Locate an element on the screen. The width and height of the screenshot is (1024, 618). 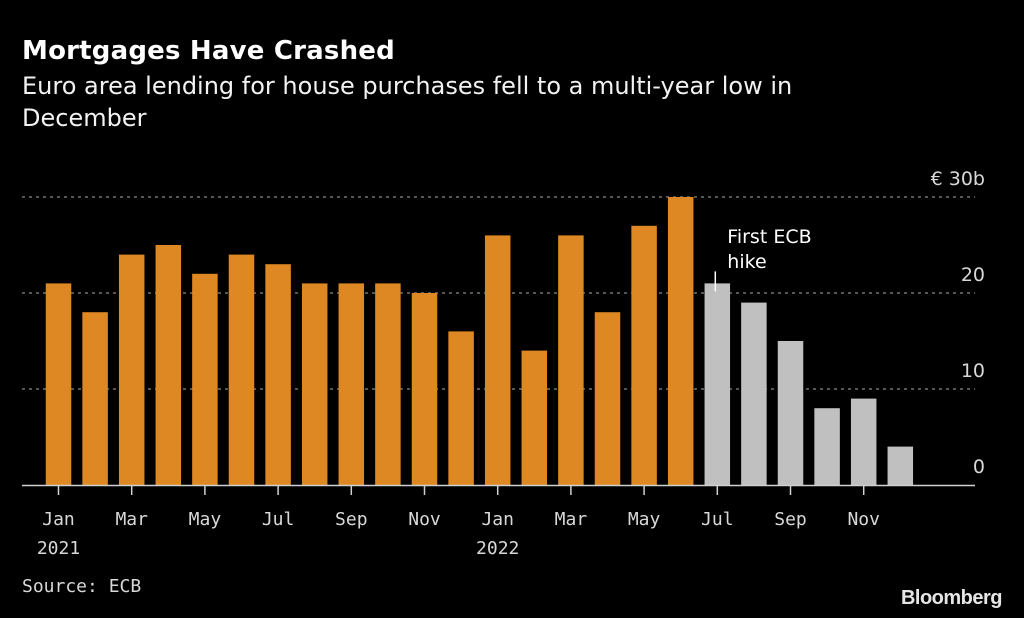
y-tick-label: 20 is located at coordinates (973, 275).